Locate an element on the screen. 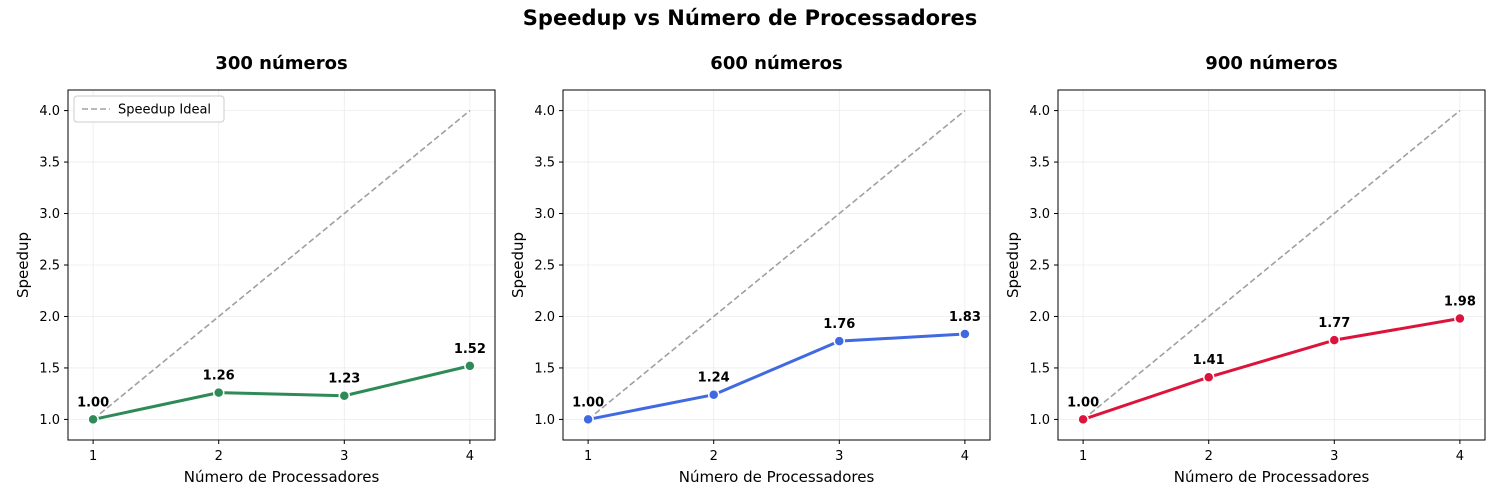 The image size is (1500, 500). subplot-title: 600 números is located at coordinates (776, 63).